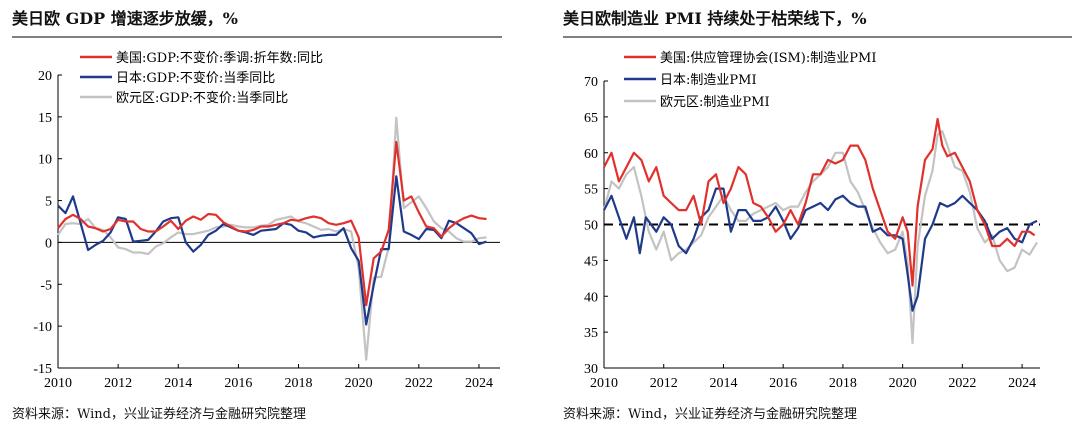 This screenshot has width=1080, height=426. I want to click on gdp-y-tick-label: -5, so click(46, 285).